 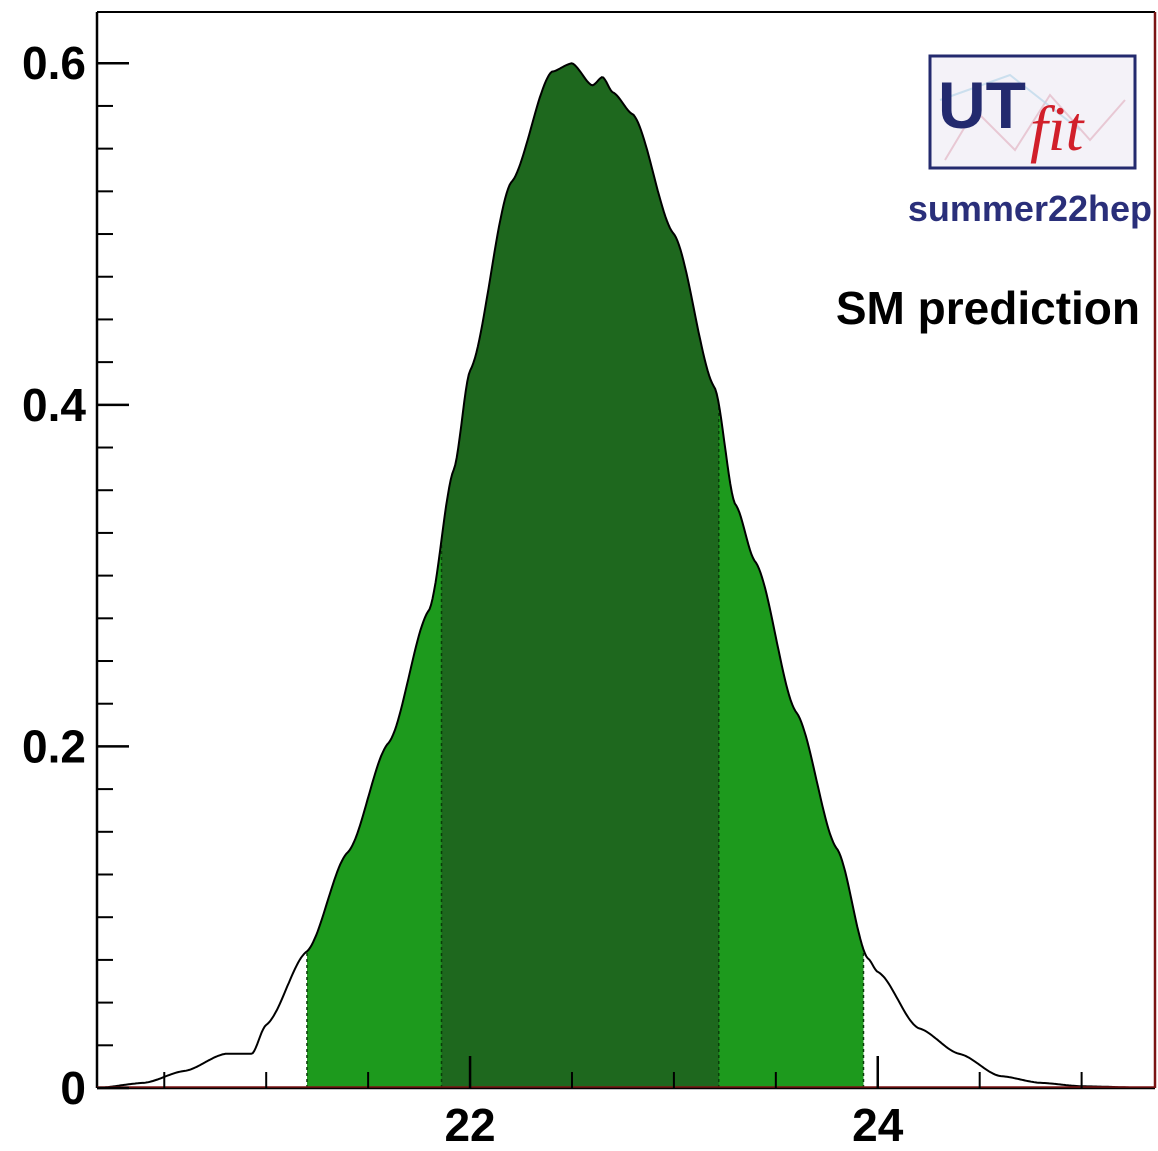 I want to click on x-tick-label: 24, so click(x=878, y=1125).